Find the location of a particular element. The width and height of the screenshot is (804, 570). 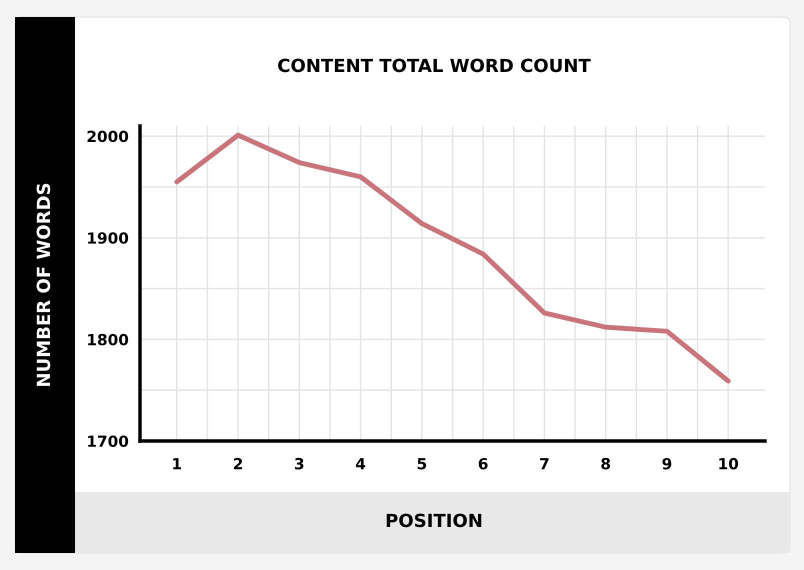

x-tick-label: 2 is located at coordinates (238, 464).